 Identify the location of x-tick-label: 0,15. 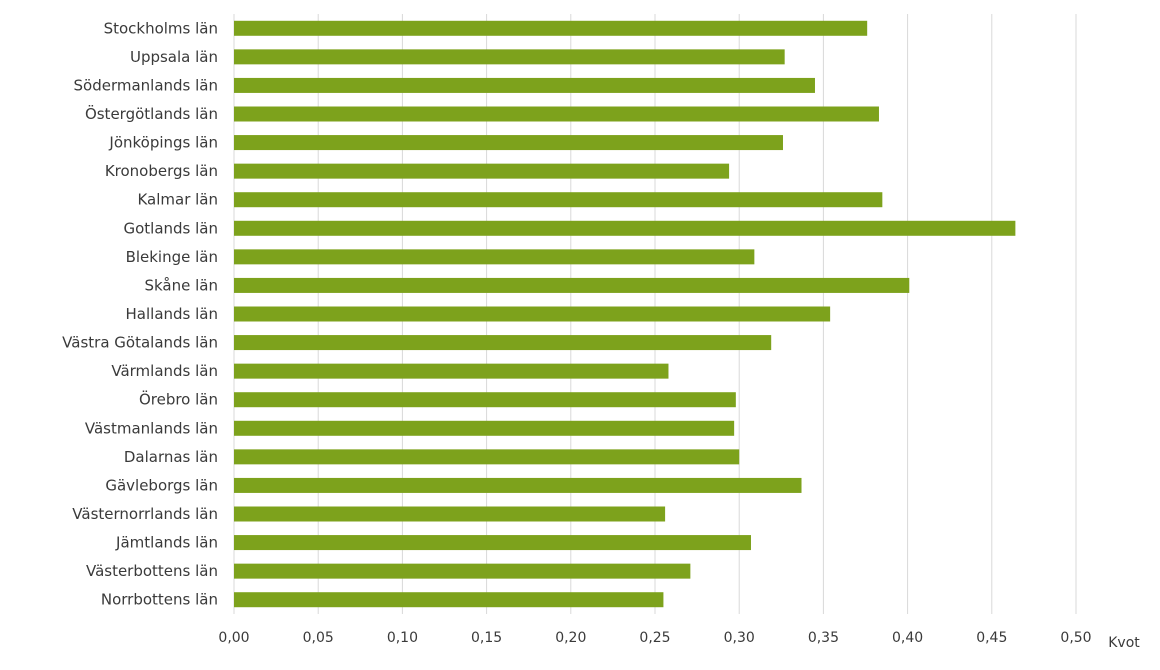
(486, 638).